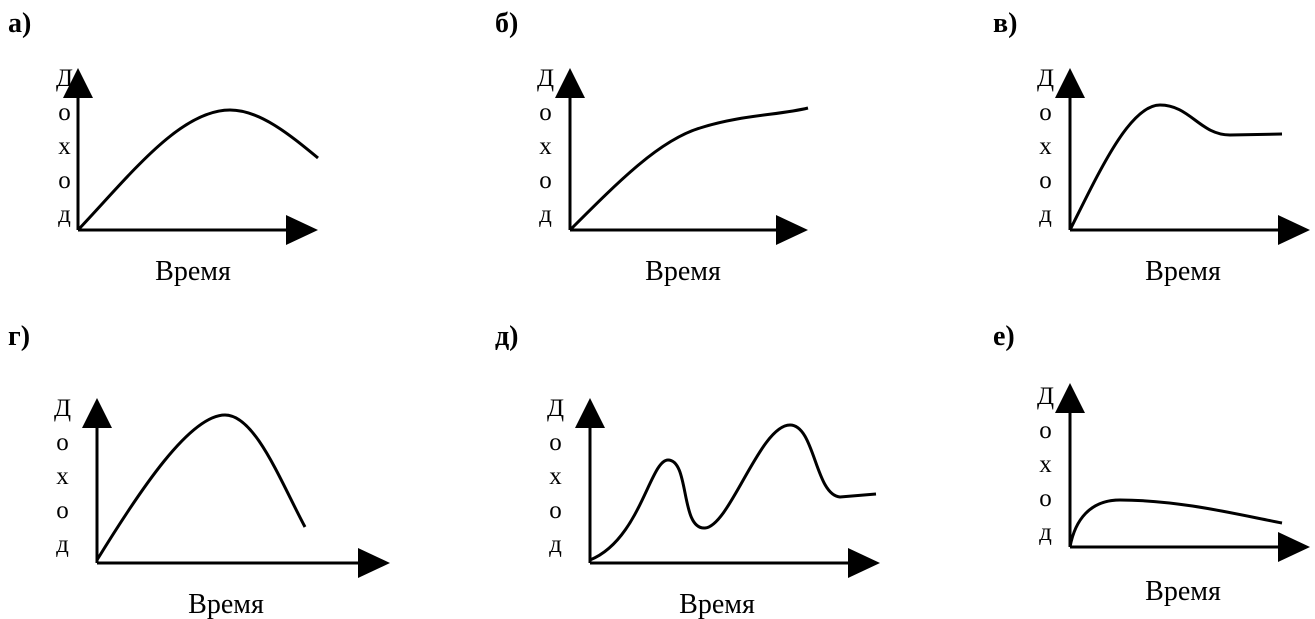 This screenshot has width=1315, height=619. I want to click on panel-label: б), so click(506, 23).